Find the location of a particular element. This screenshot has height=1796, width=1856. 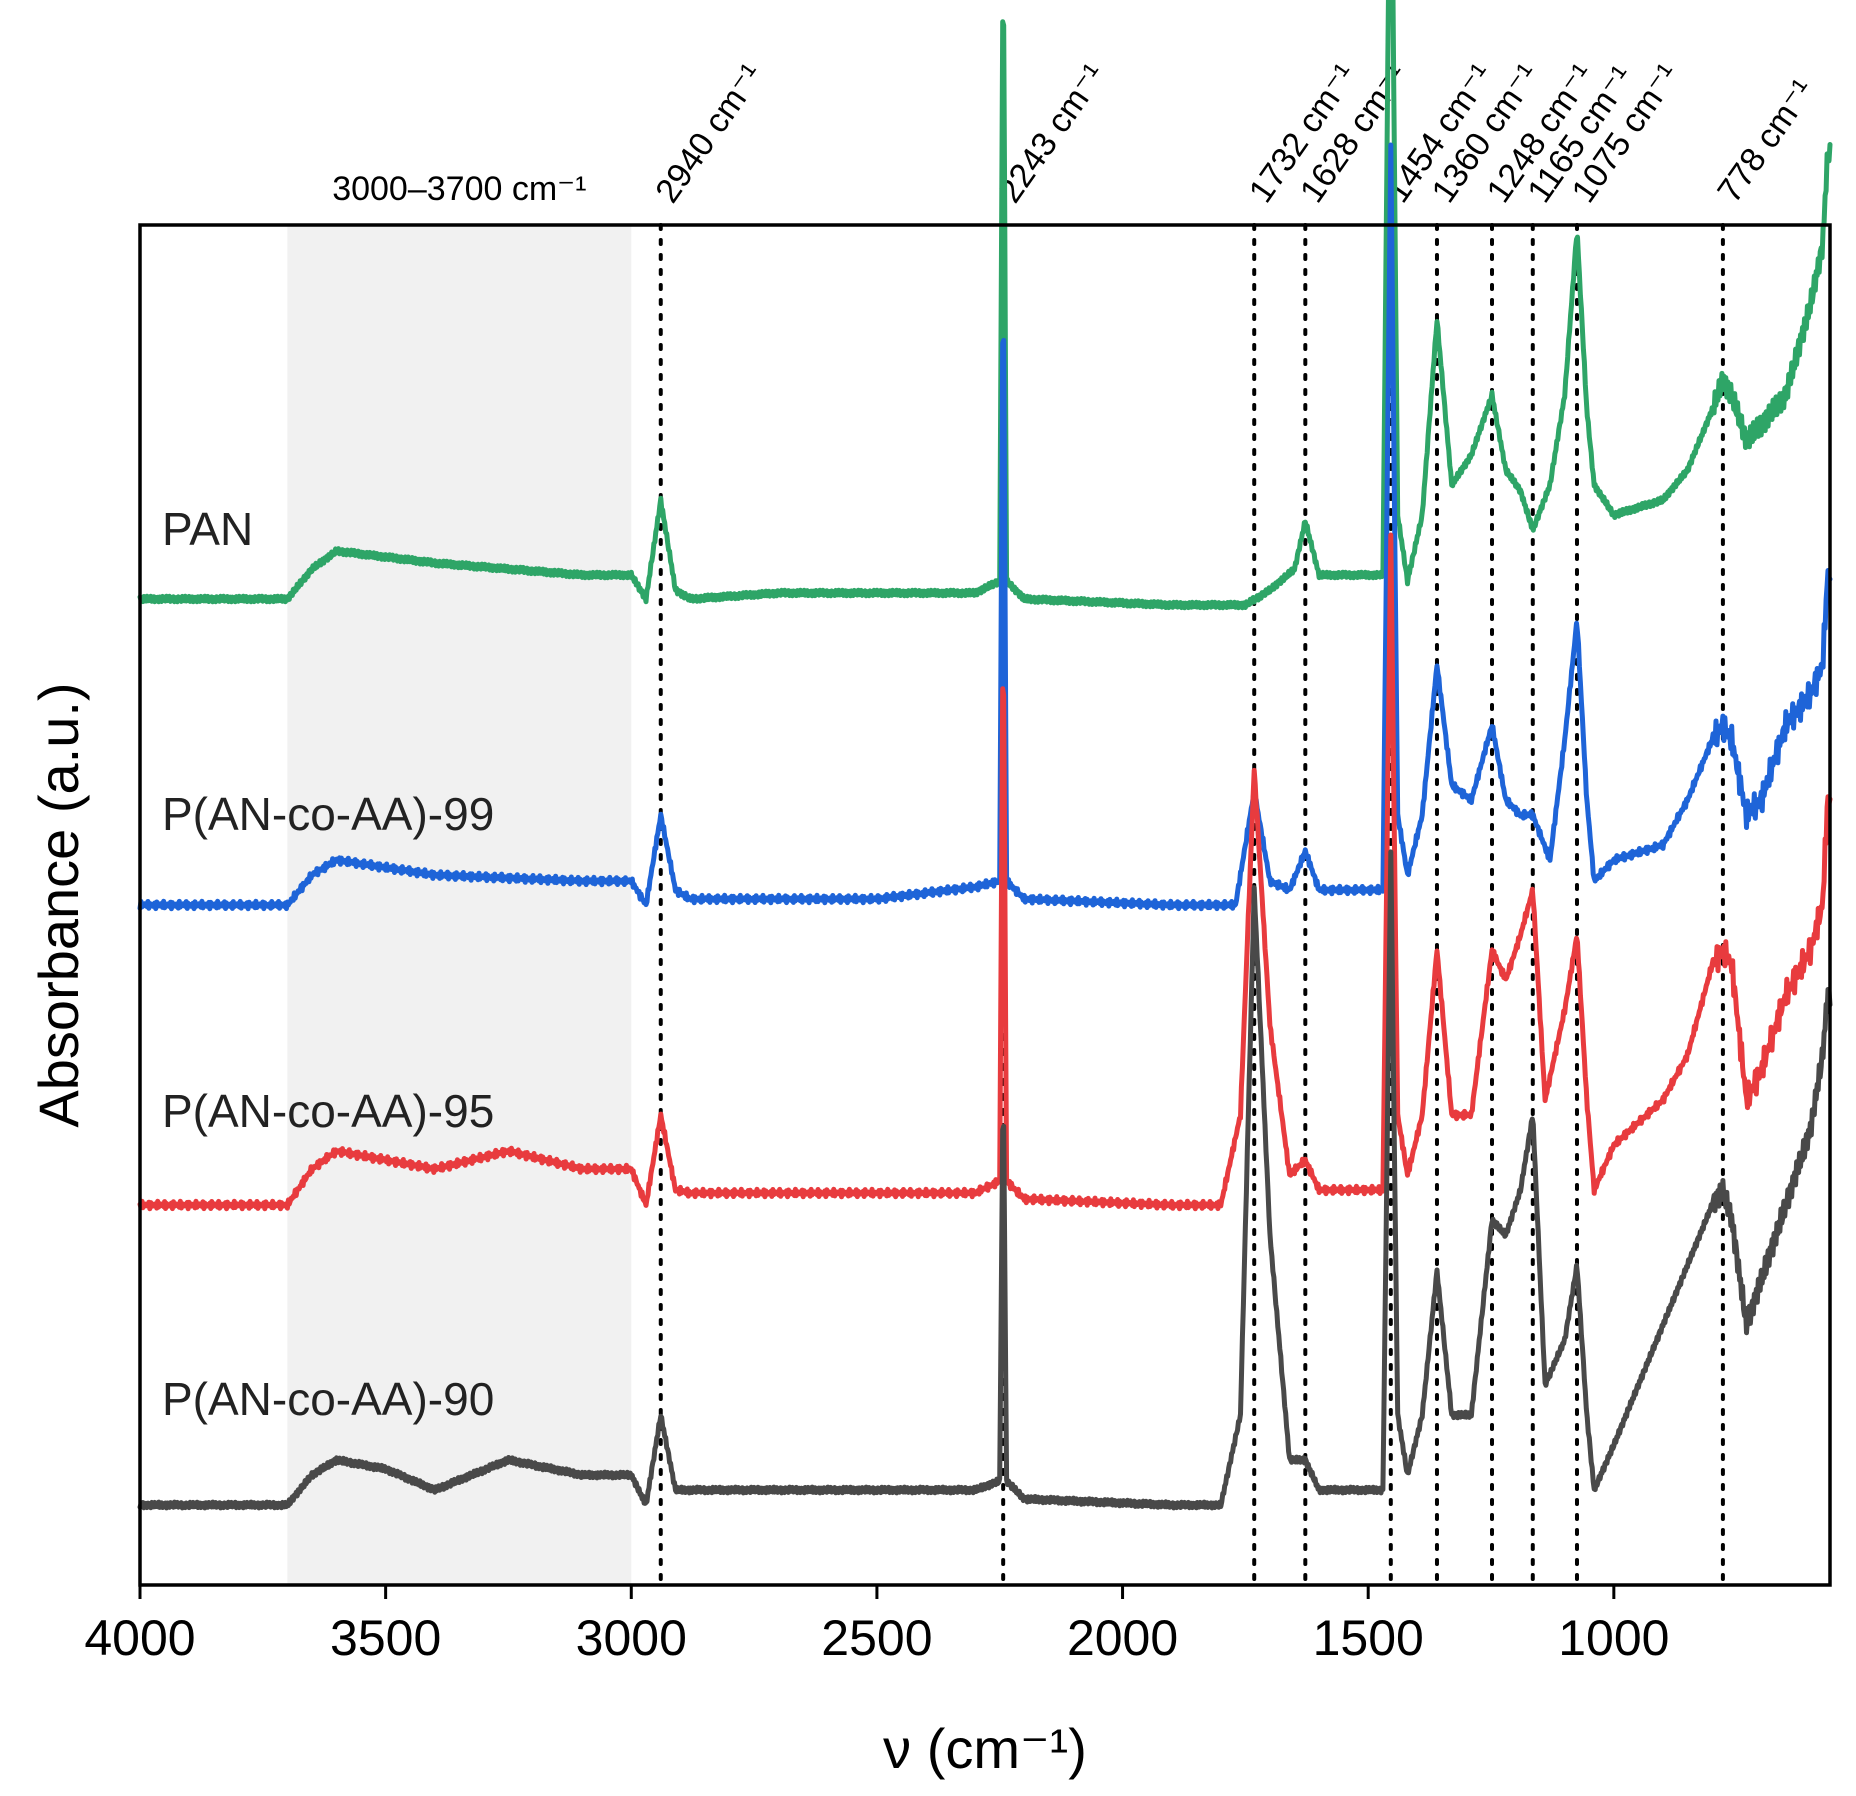

series-label-1: P(AN-co-AA)-99 is located at coordinates (328, 814).